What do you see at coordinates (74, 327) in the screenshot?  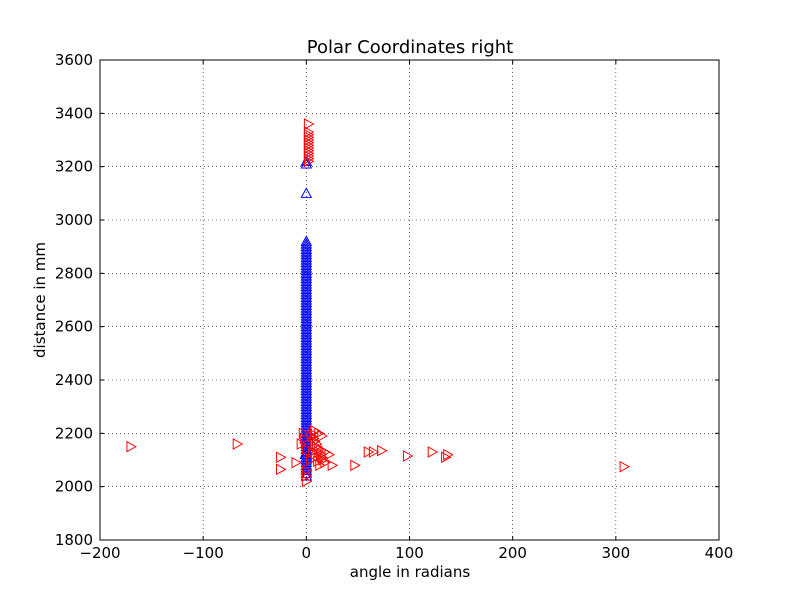 I see `y-tick-label: 2600` at bounding box center [74, 327].